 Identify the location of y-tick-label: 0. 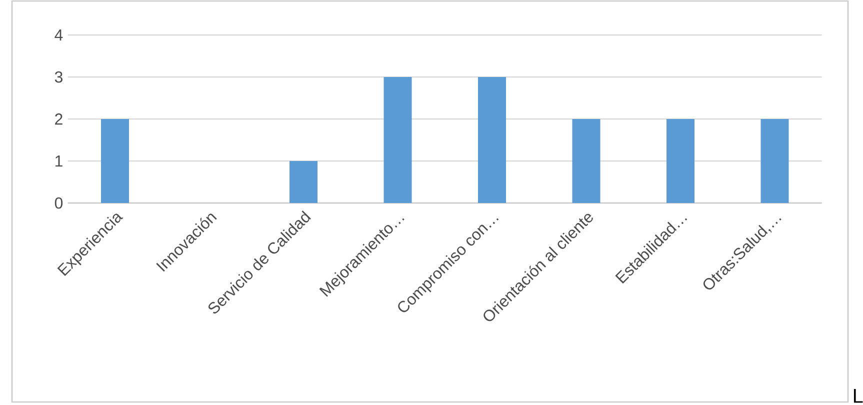
(58, 203).